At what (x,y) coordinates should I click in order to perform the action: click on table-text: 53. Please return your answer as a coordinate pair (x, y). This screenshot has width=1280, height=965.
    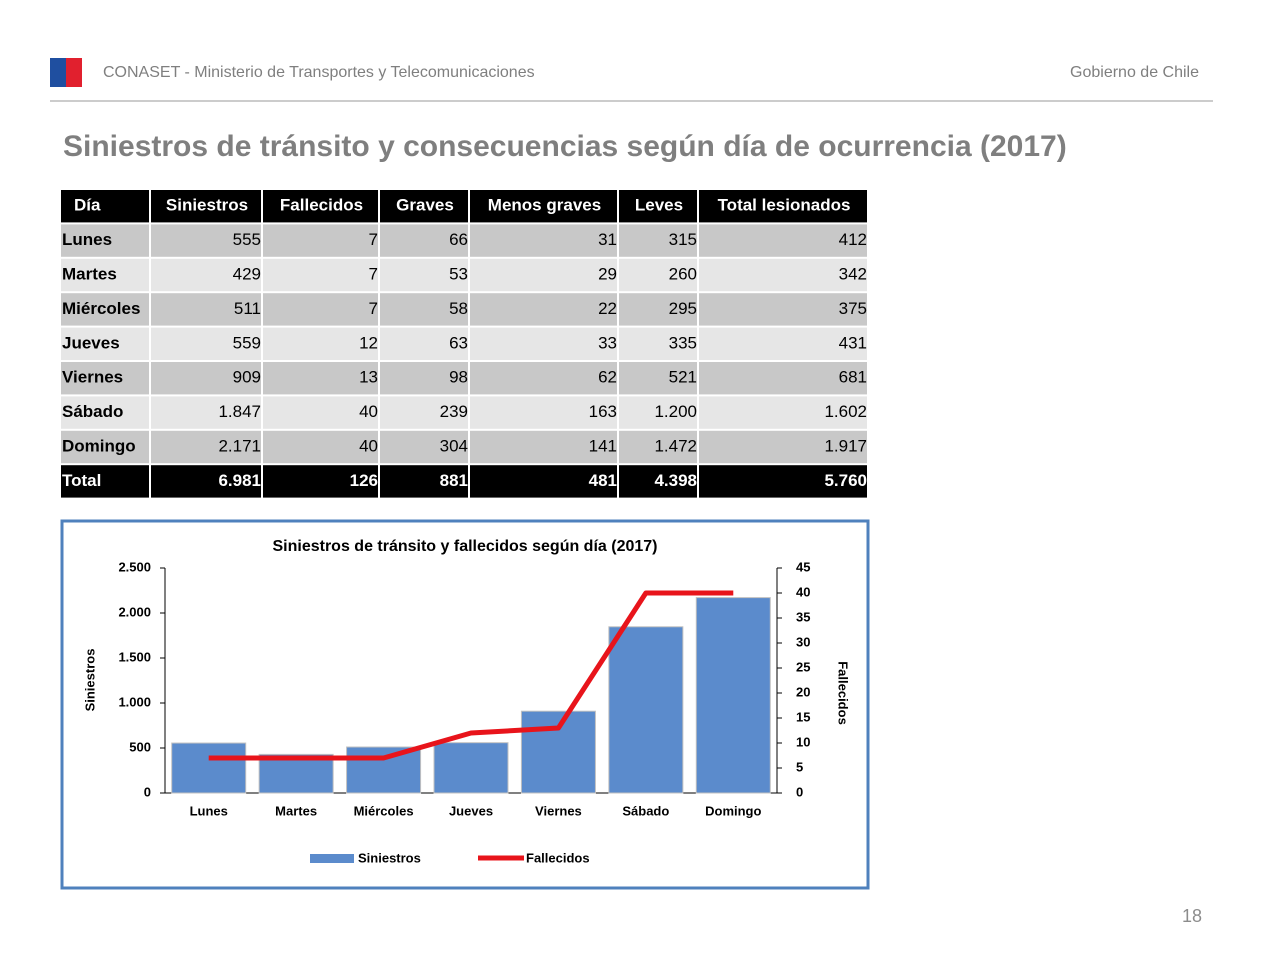
    Looking at the image, I should click on (458, 273).